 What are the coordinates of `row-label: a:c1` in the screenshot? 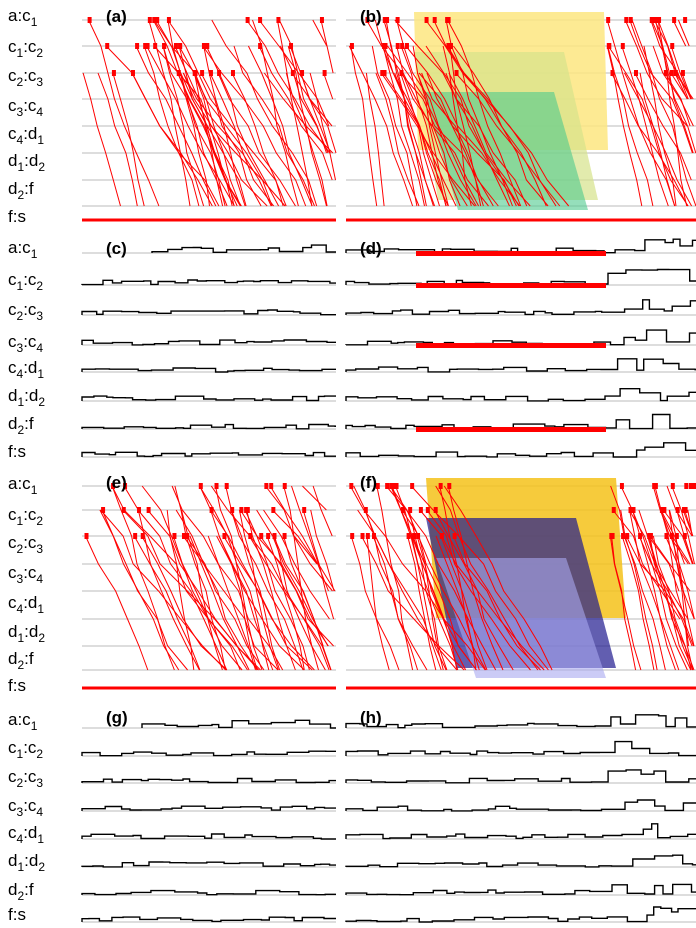 It's located at (23, 485).